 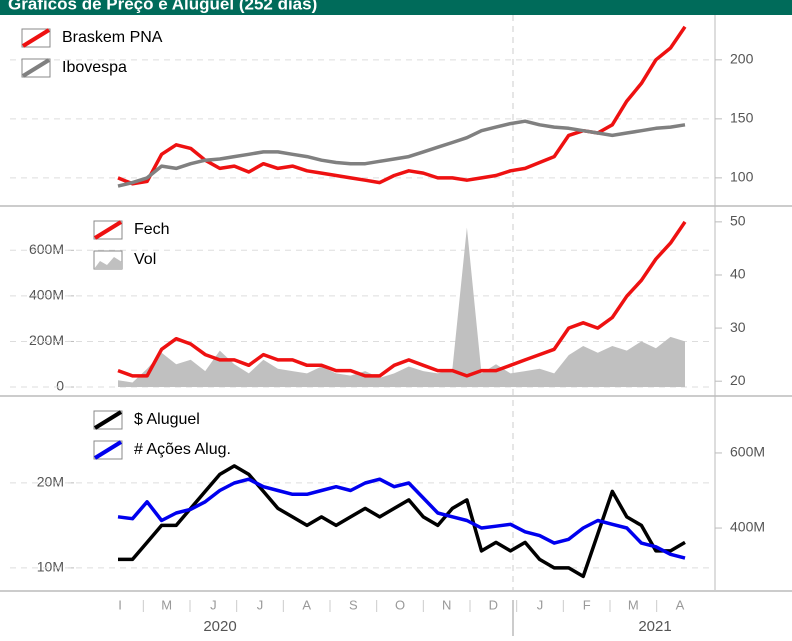 I want to click on y2-tick-label: 400M, so click(x=747, y=527).